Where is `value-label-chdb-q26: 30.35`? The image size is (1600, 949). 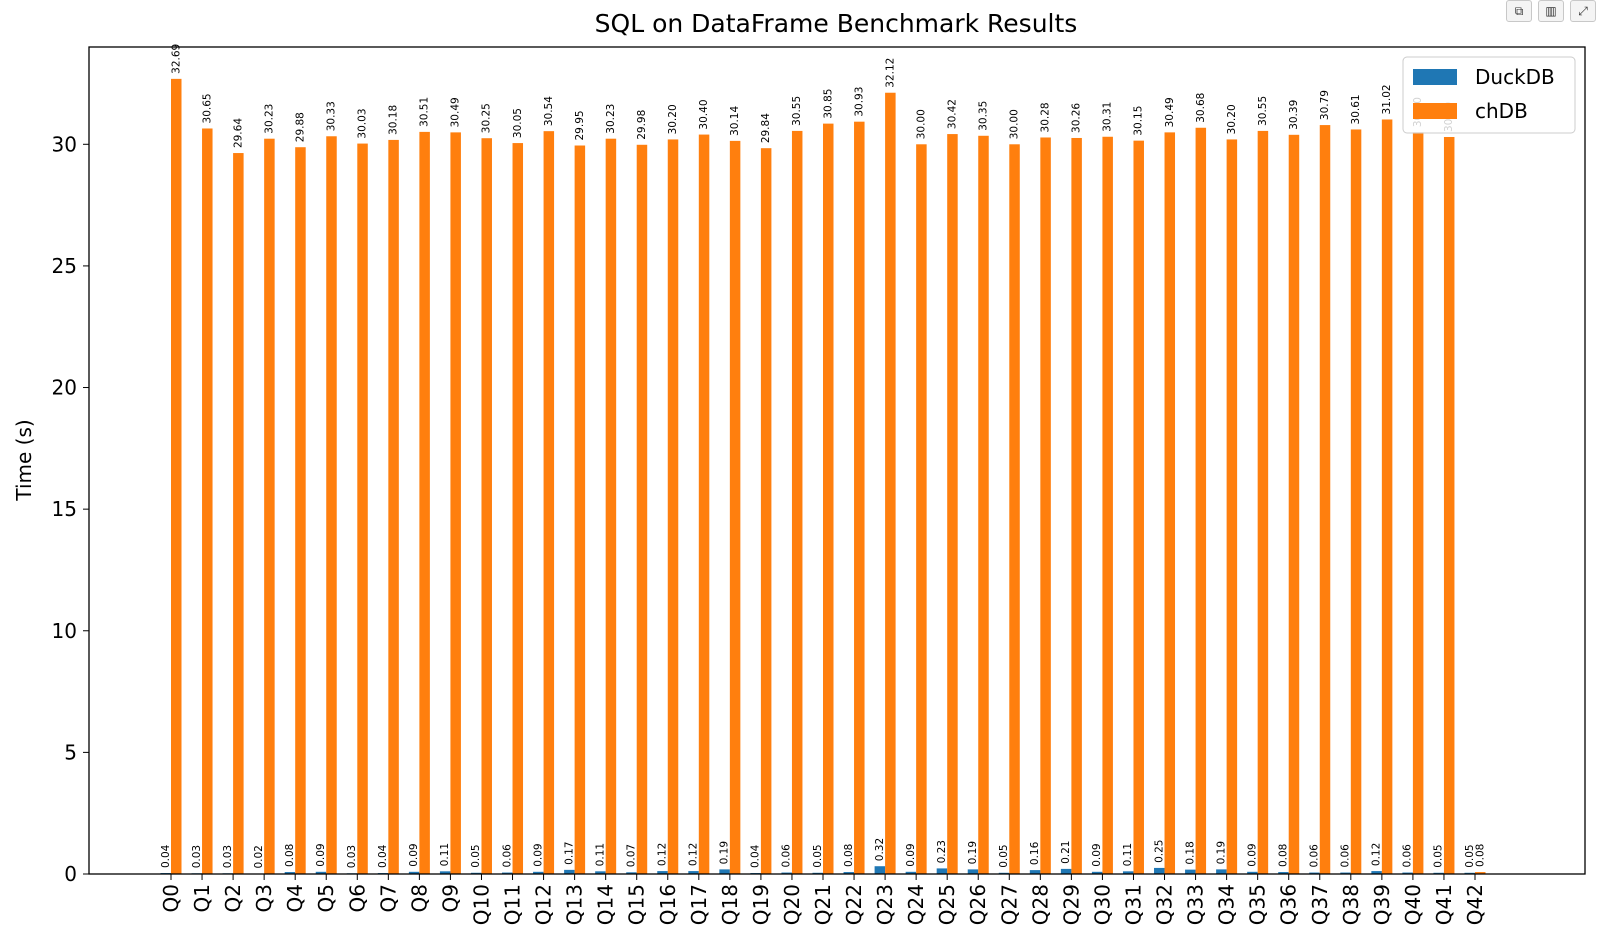
value-label-chdb-q26: 30.35 is located at coordinates (983, 116).